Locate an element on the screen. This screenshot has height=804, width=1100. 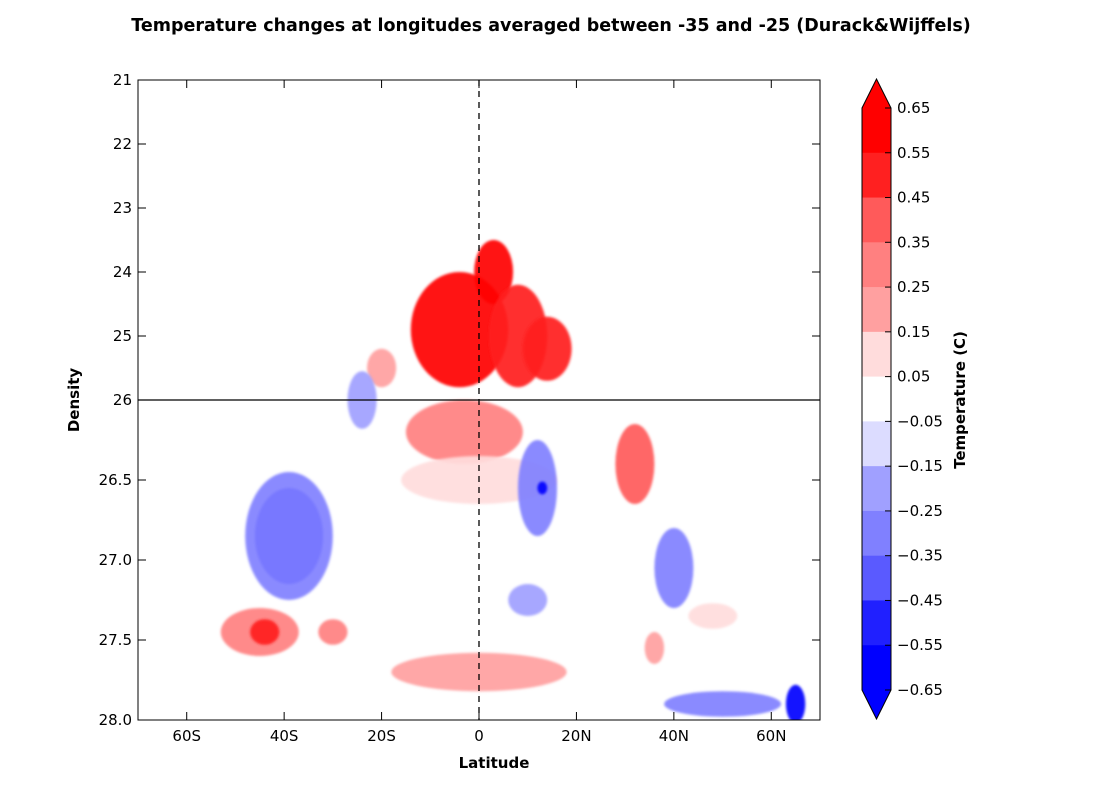
colorbar-tick-label: 0.05 is located at coordinates (913, 377).